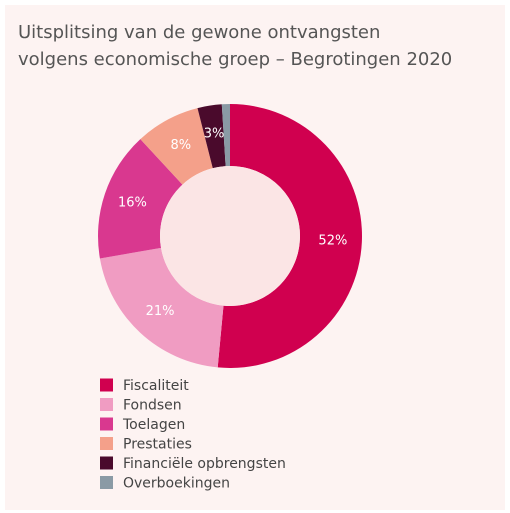 The width and height of the screenshot is (510, 513). I want to click on legend-label: Fiscaliteit, so click(156, 386).